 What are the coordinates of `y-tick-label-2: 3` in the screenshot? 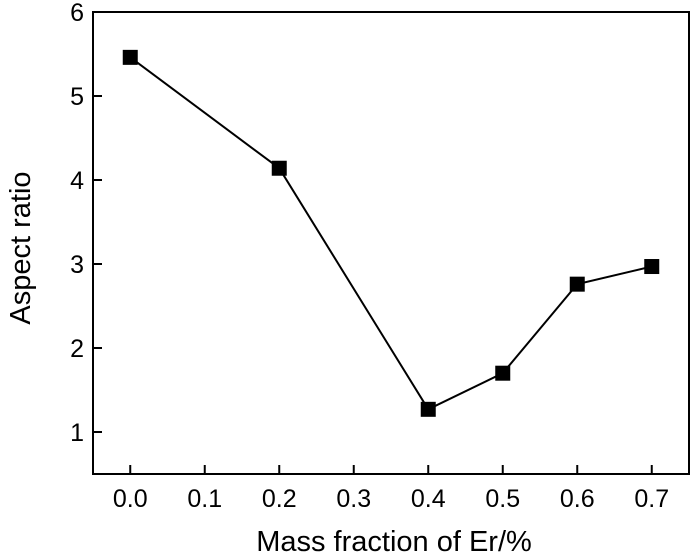 It's located at (77, 265).